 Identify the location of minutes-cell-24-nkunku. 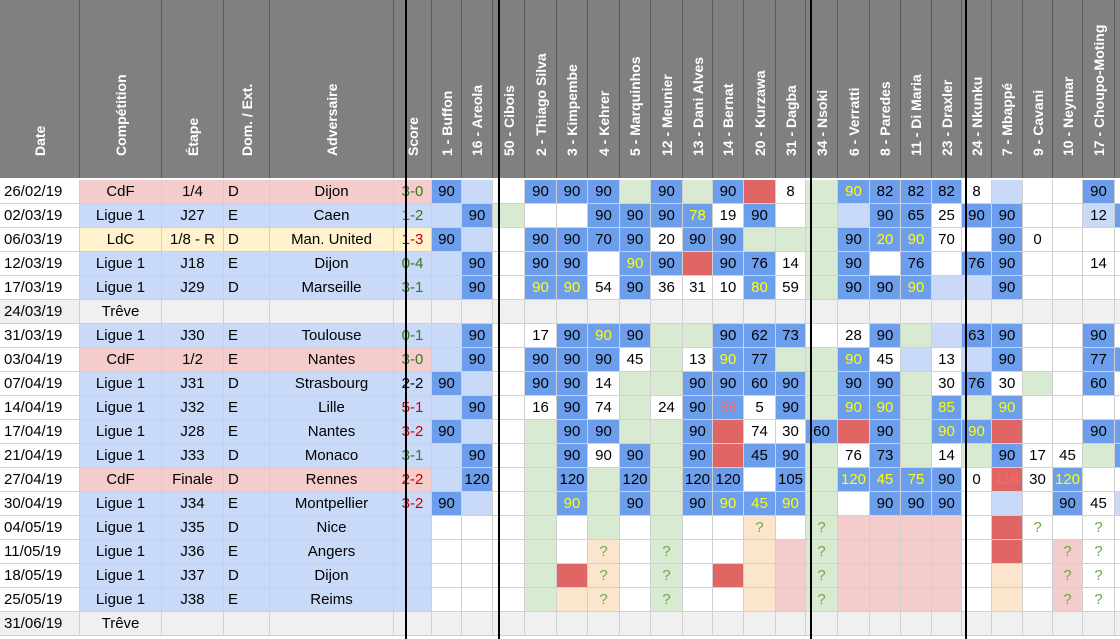
(977, 576).